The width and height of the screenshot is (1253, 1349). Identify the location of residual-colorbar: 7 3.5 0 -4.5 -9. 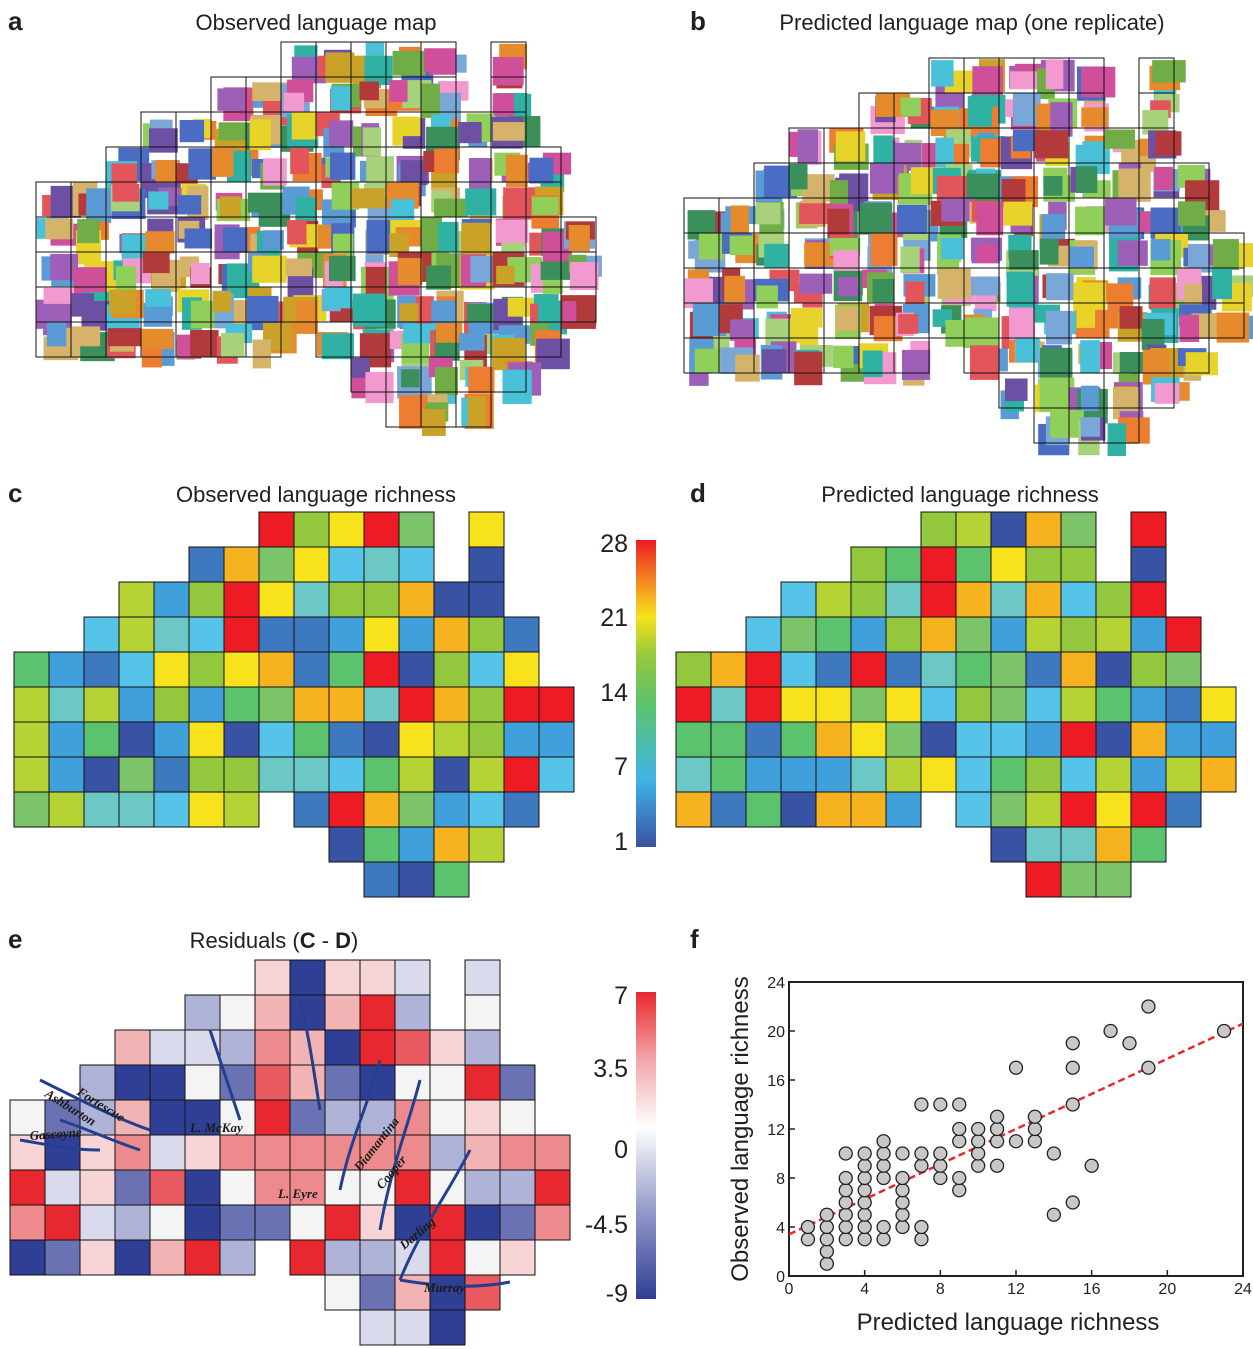
(620, 1145).